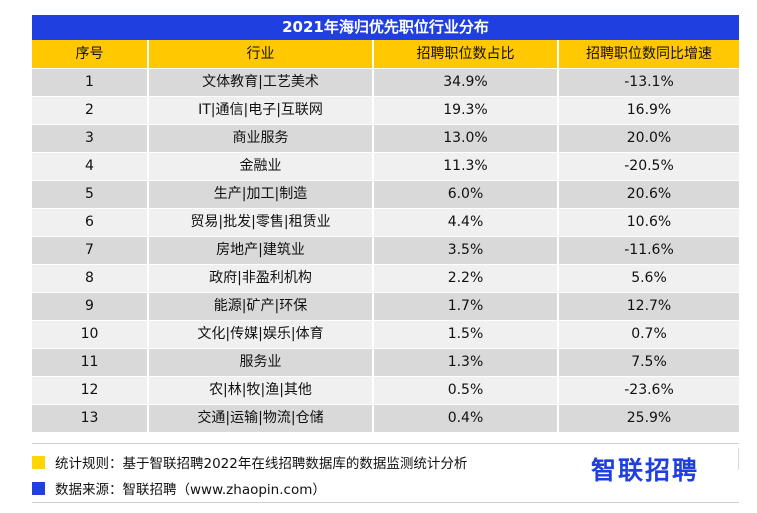 Image resolution: width=757 pixels, height=513 pixels. Describe the element at coordinates (90, 418) in the screenshot. I see `row-cell-index: 13` at that location.